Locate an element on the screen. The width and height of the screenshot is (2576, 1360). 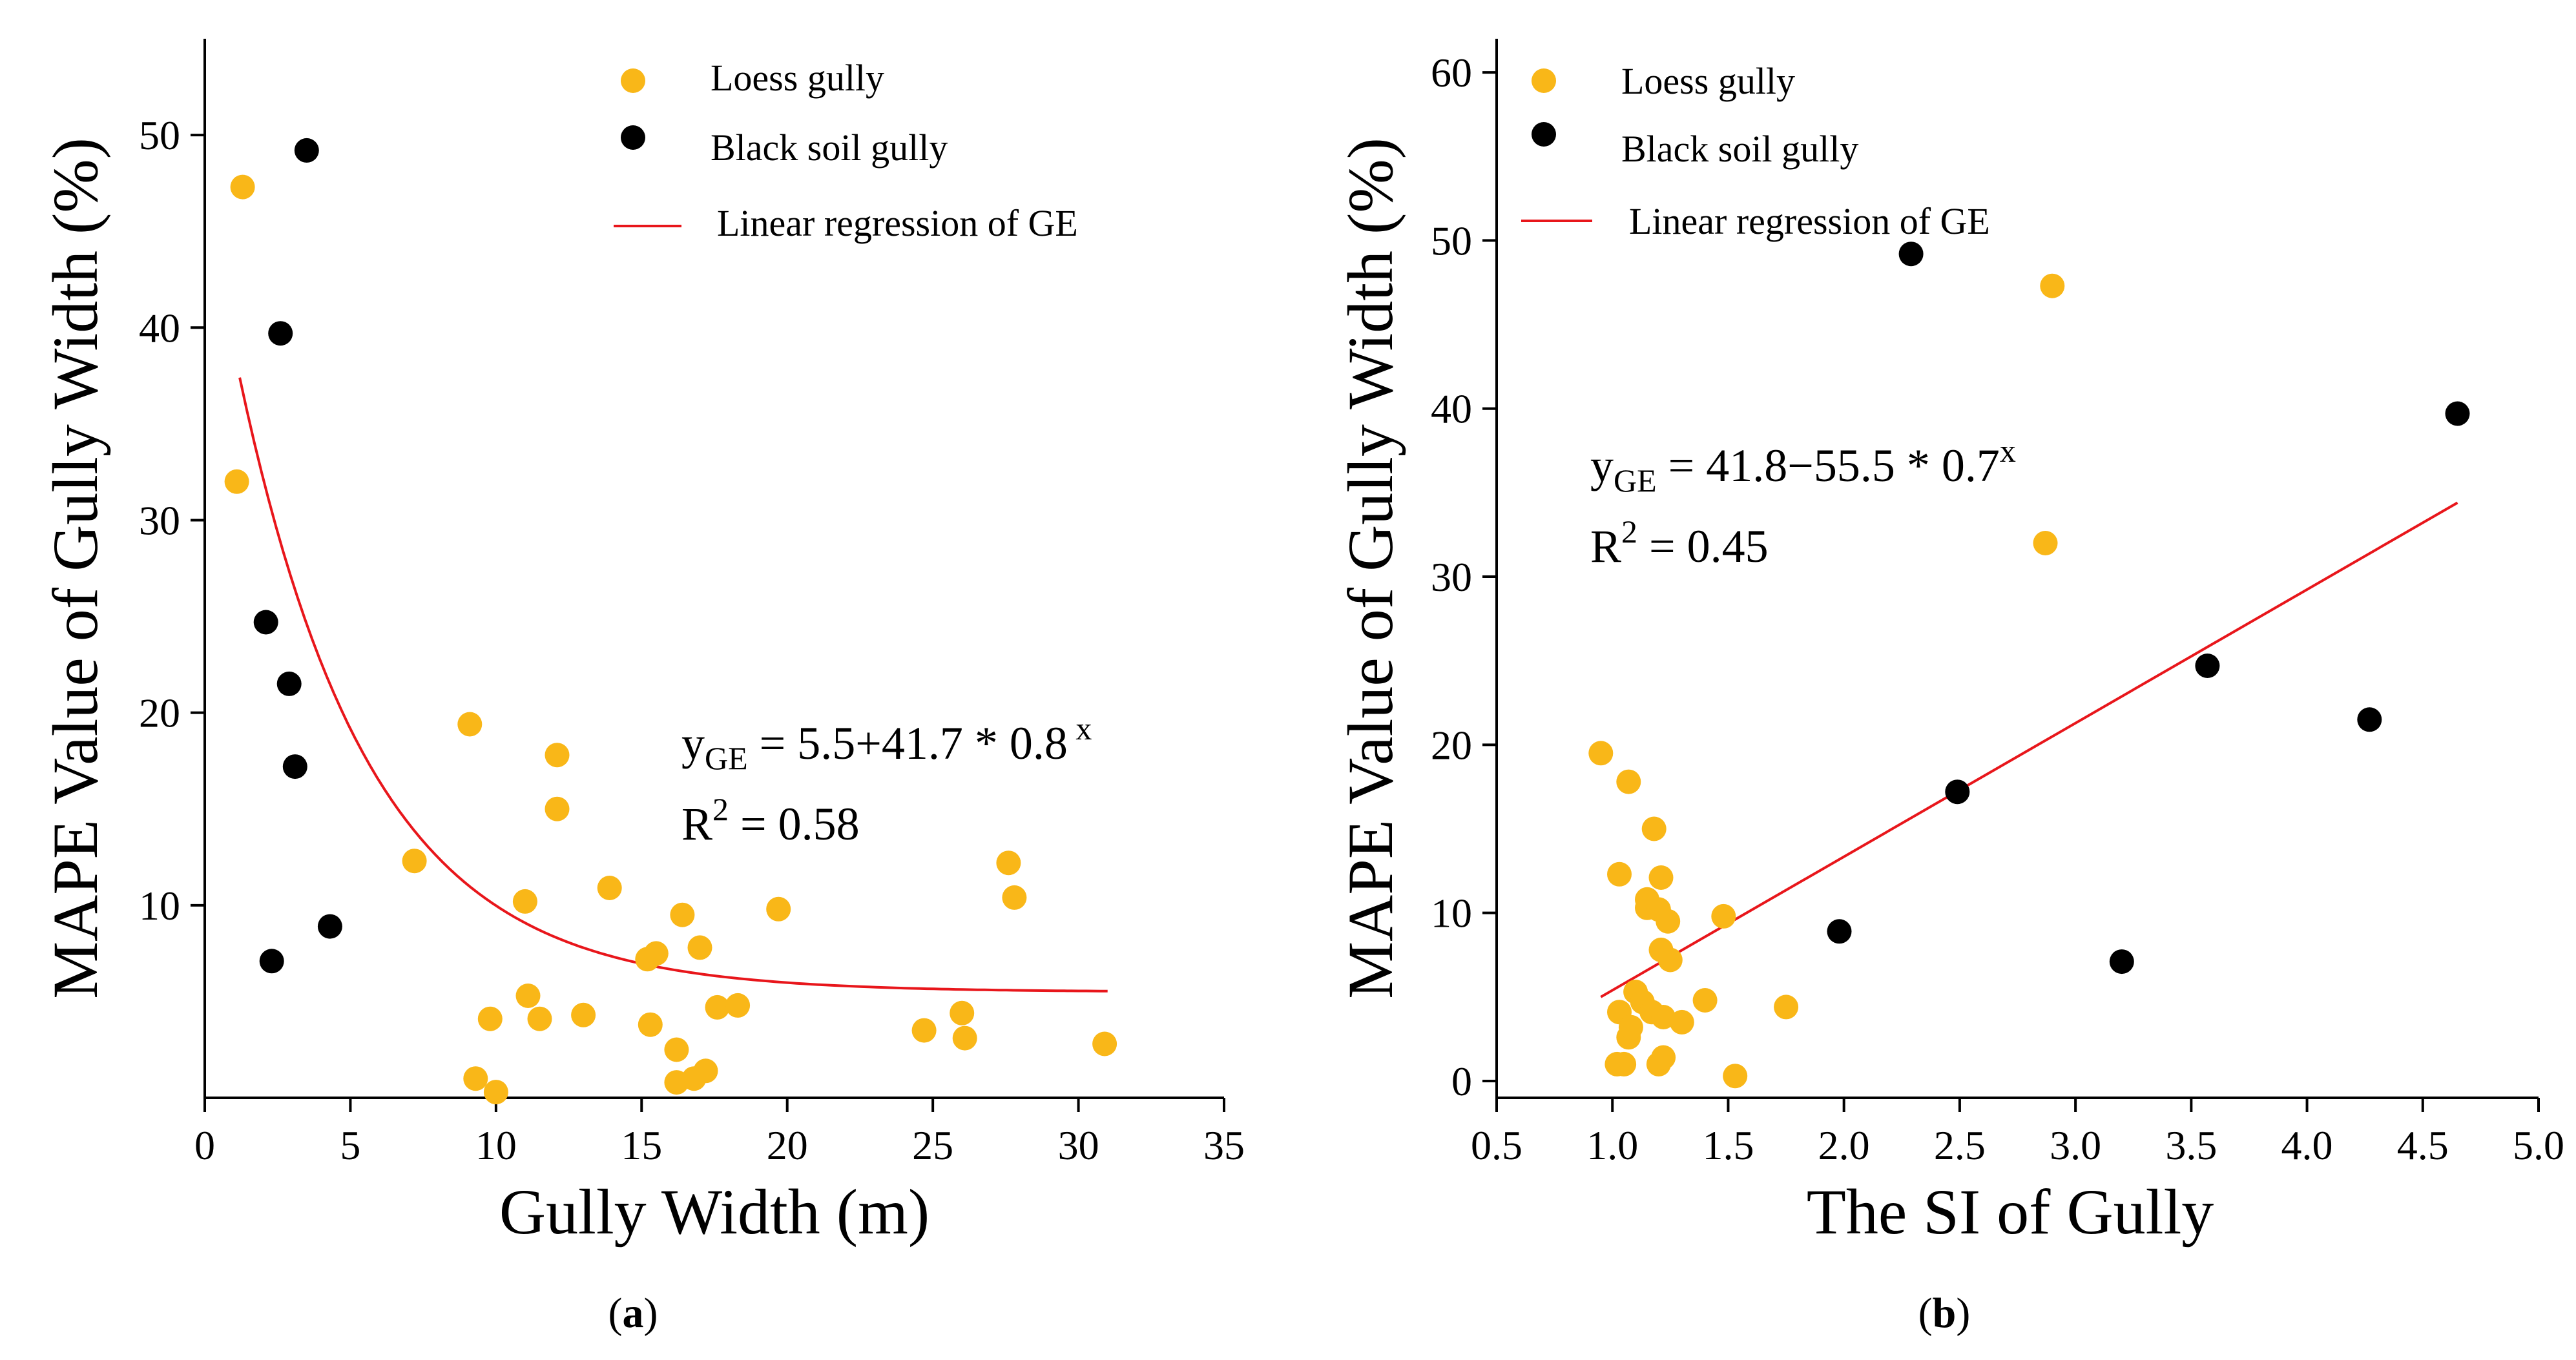
panel-b-x-tick-label: 4.0 is located at coordinates (2307, 1145).